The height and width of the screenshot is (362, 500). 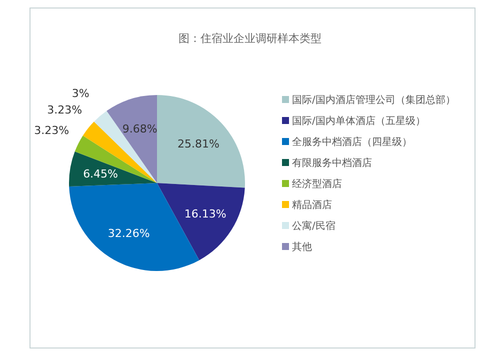 I want to click on legend-label: 其他, so click(x=302, y=247).